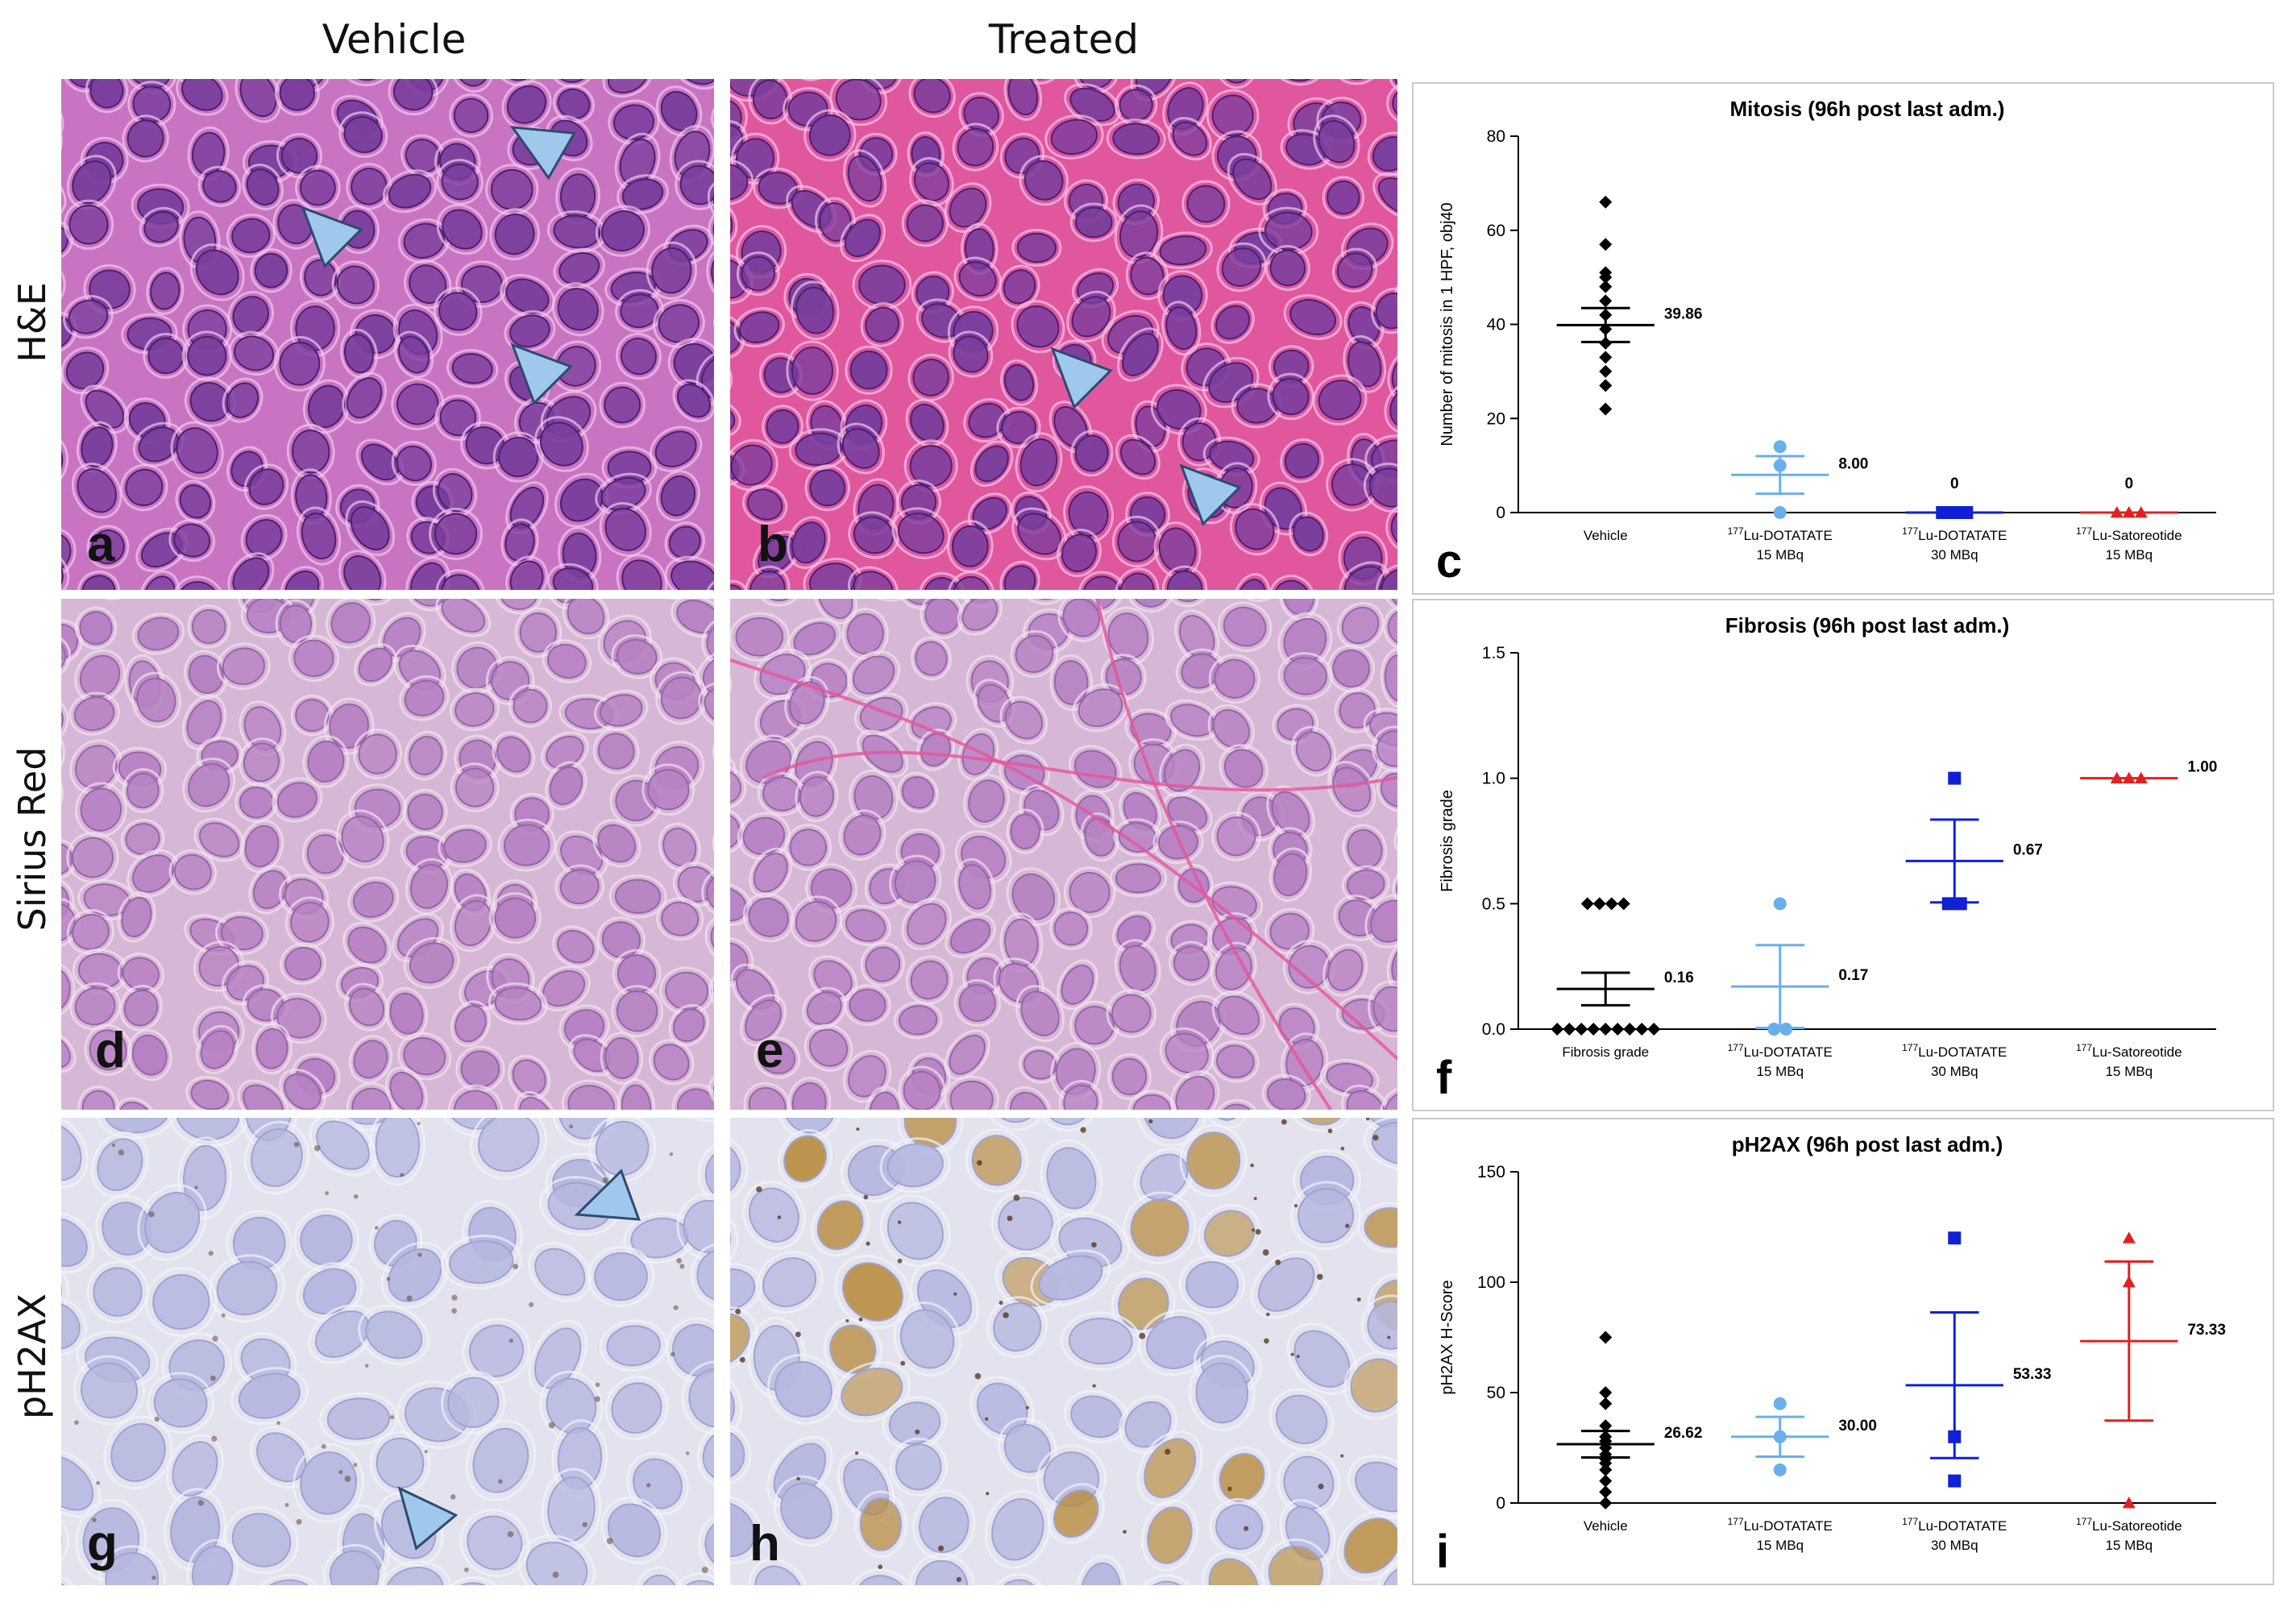 This screenshot has height=1611, width=2296. Describe the element at coordinates (773, 544) in the screenshot. I see `panel-letter-b: b` at that location.